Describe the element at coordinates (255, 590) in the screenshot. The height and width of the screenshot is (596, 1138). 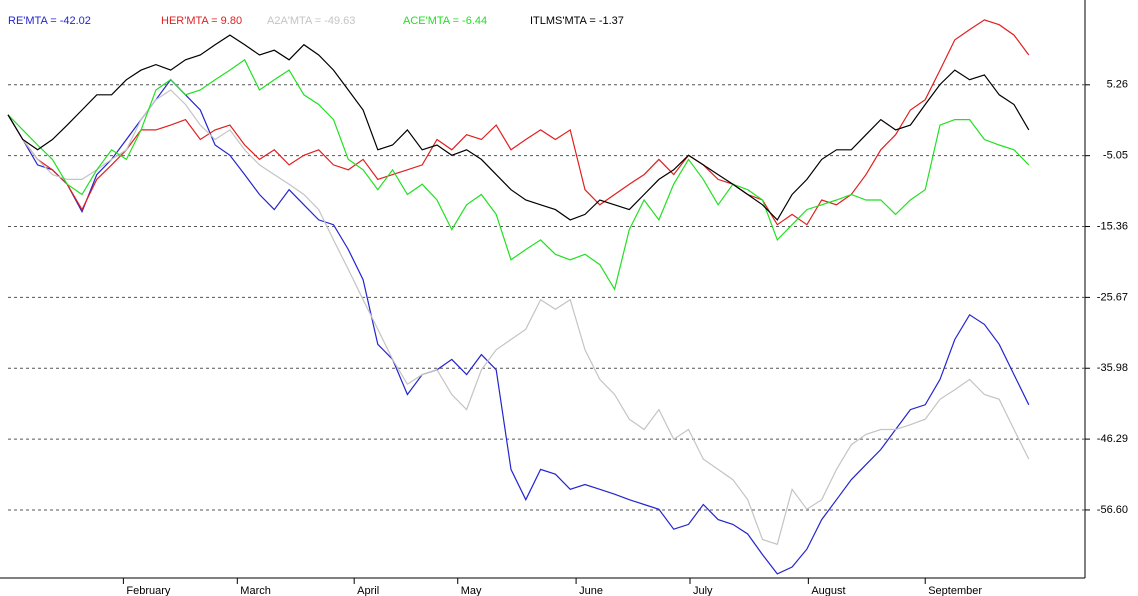
I see `x-tick-label: March` at that location.